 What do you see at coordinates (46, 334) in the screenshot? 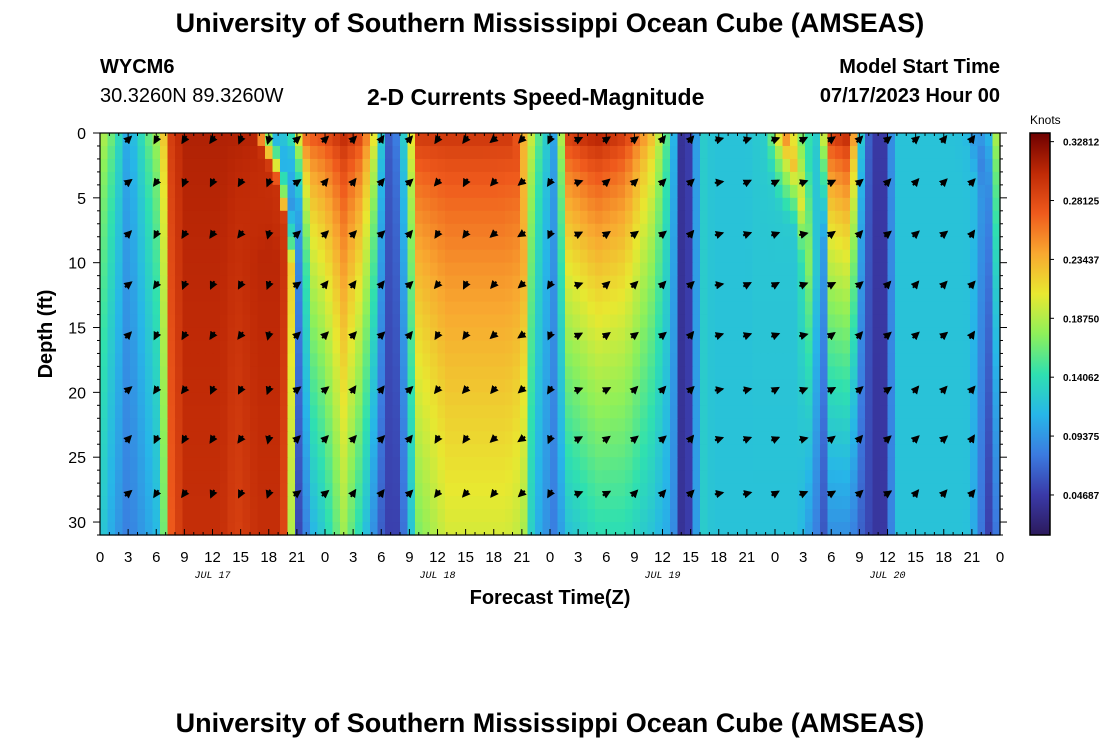
I see `y-axis-label: Depth (ft)` at bounding box center [46, 334].